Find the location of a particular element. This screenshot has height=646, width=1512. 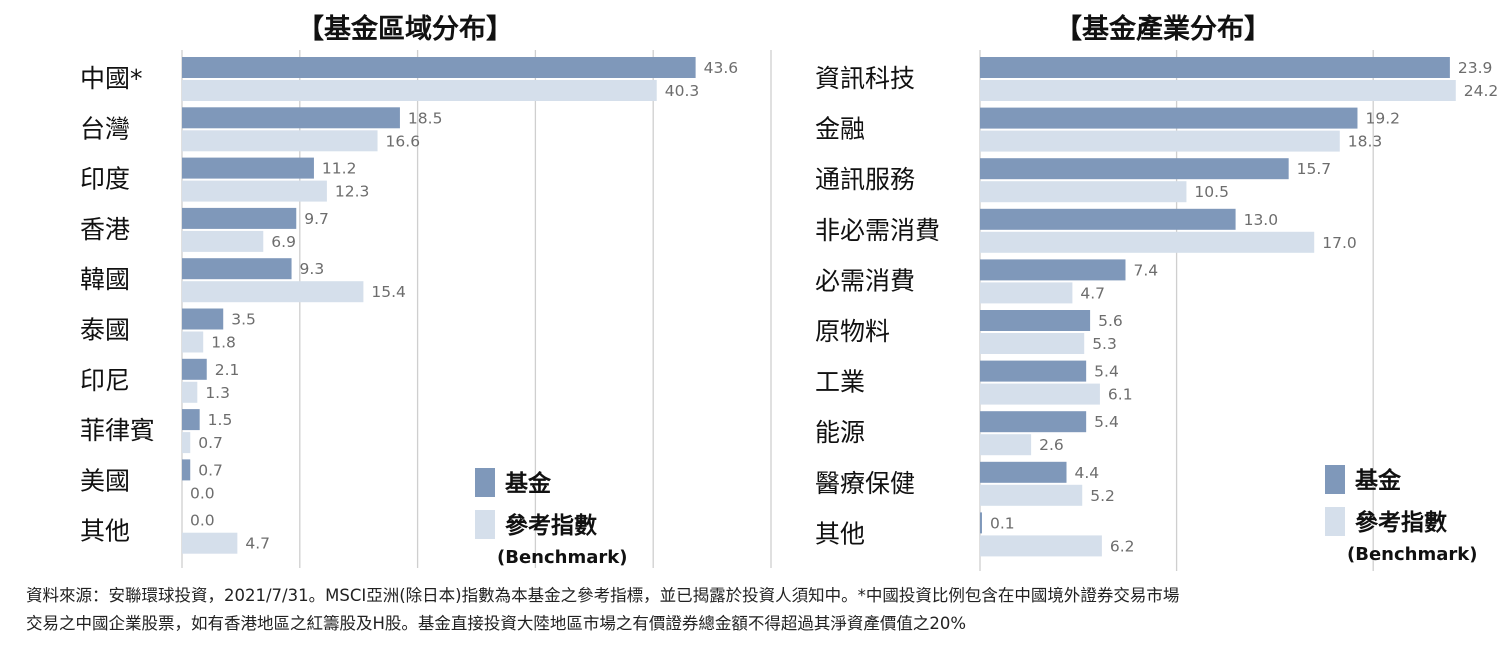

region-category-label: 泰國 is located at coordinates (105, 330).